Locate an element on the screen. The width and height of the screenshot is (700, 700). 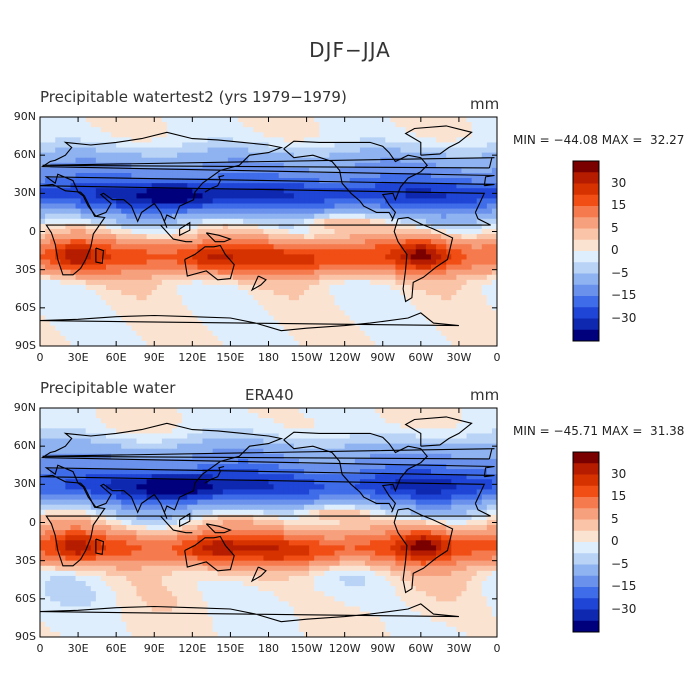
lon-tick-label: 90W is located at coordinates (383, 357).